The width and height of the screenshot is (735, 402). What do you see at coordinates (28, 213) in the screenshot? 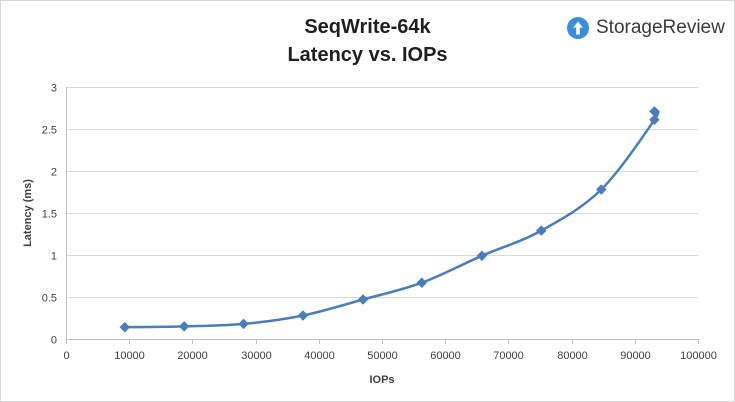
I see `y-axis-label: Latency (ms)` at bounding box center [28, 213].